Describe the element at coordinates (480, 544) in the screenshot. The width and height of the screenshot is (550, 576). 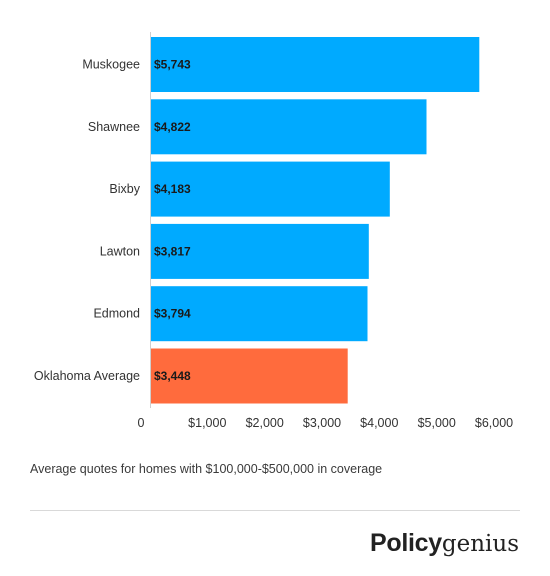
I see `brand-logo-light: genius` at that location.